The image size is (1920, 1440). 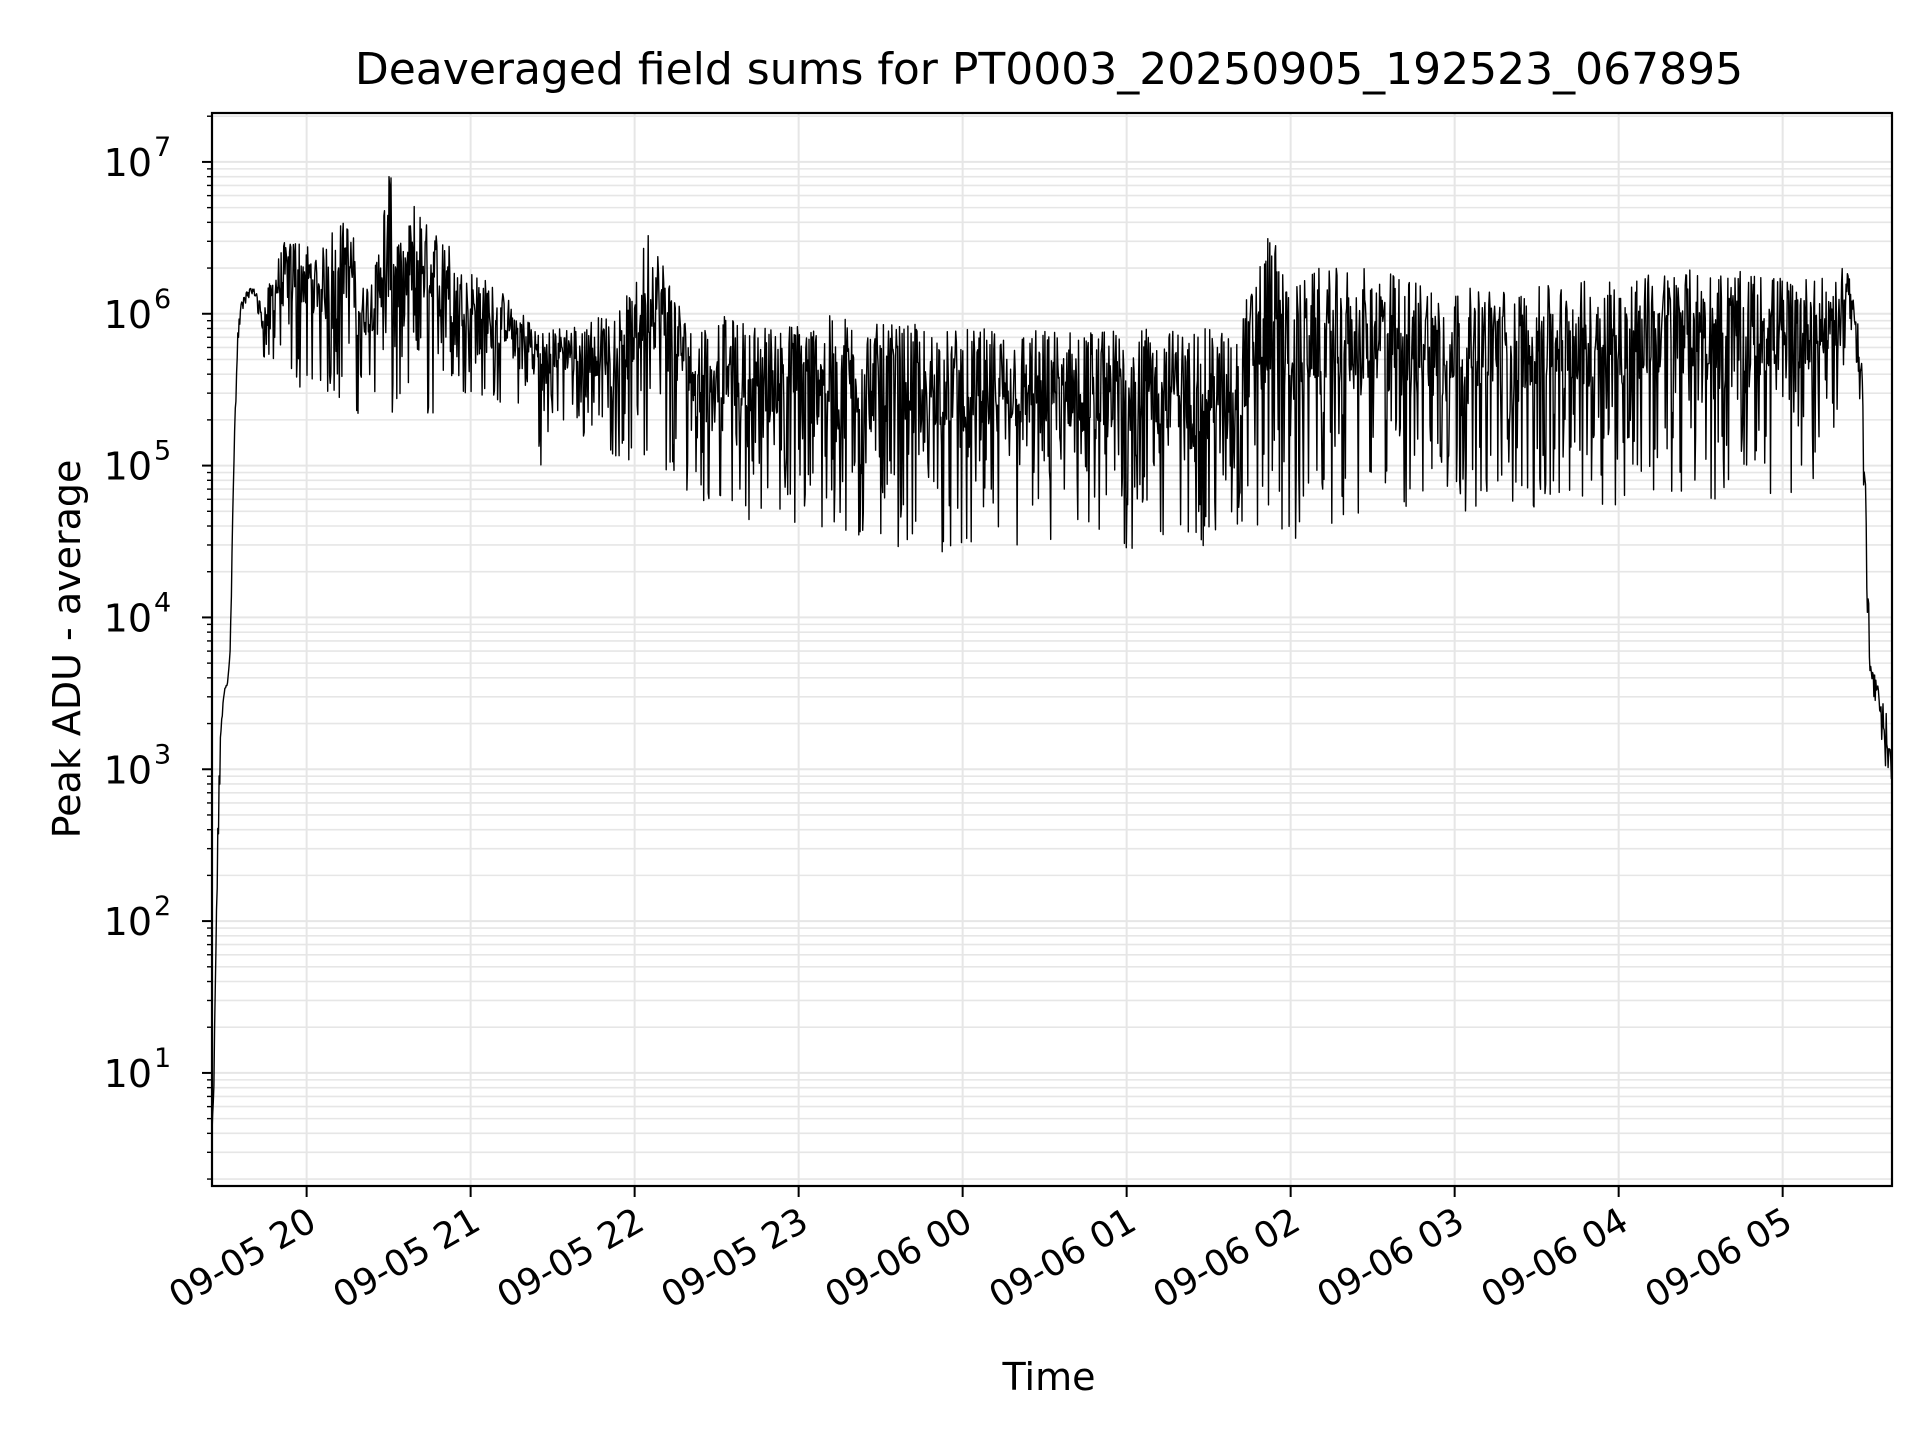 I want to click on x-tick-label: 09-05 20, so click(x=242, y=1258).